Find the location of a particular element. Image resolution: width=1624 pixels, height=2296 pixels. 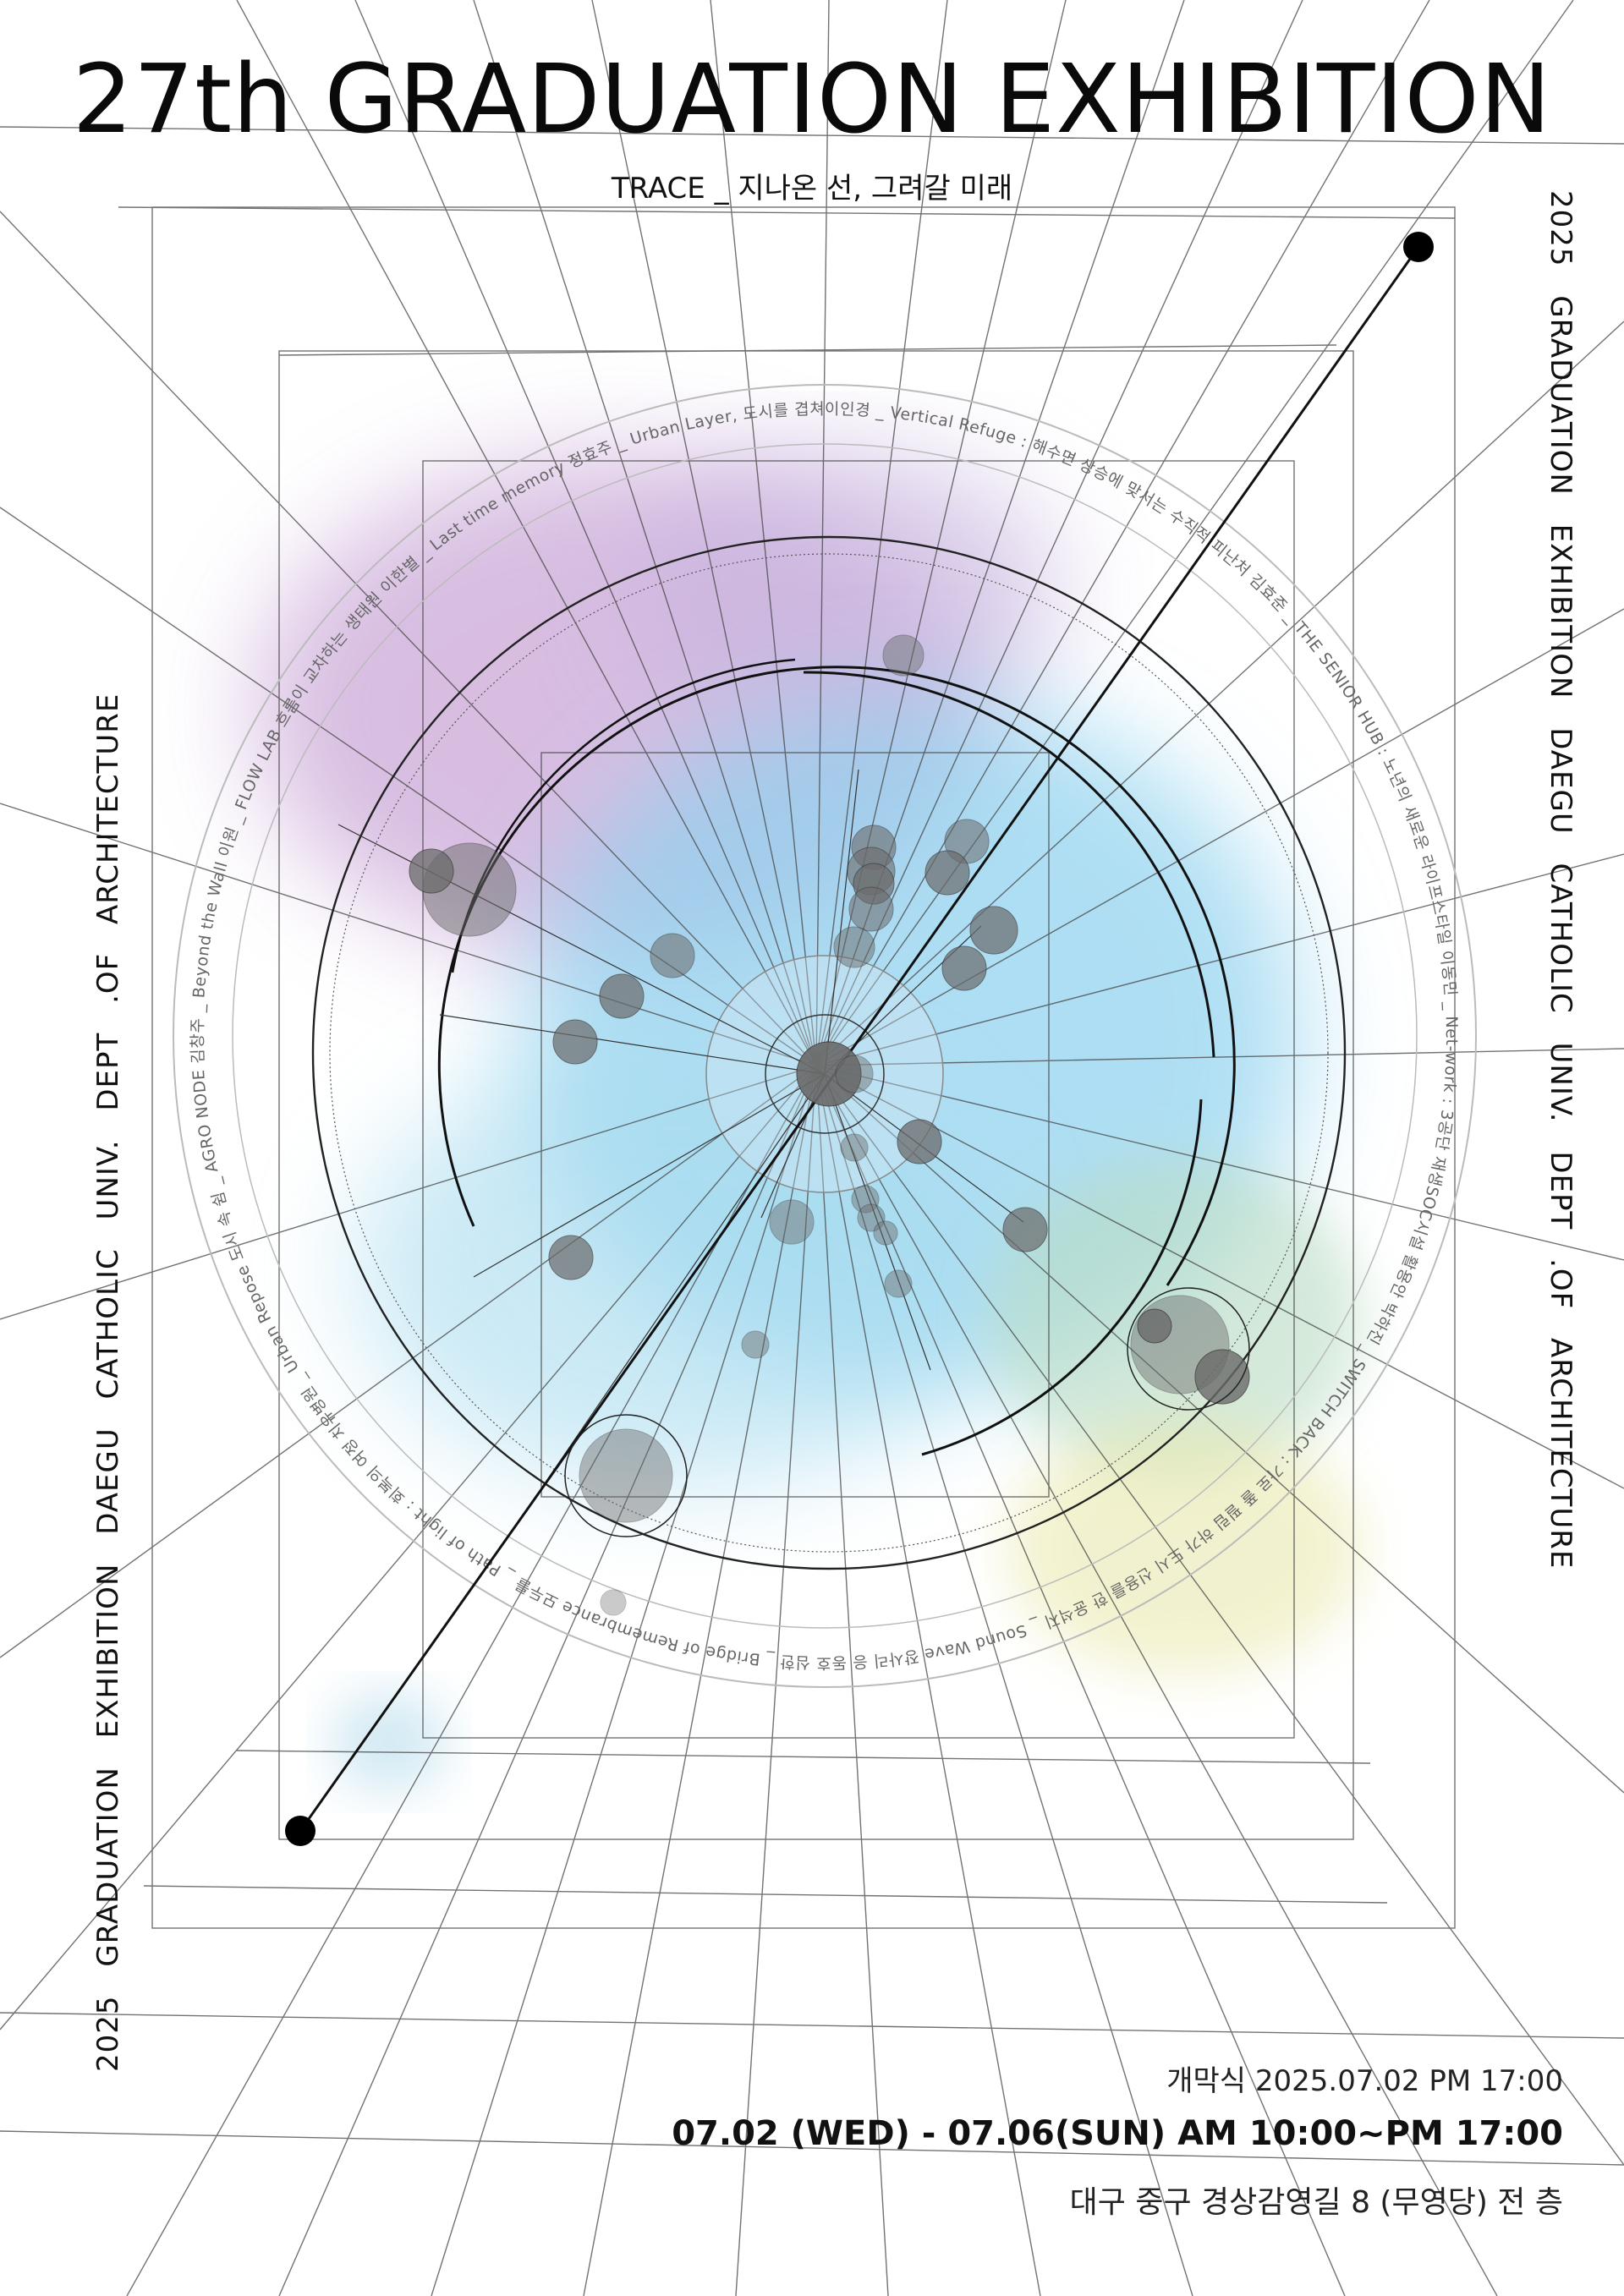

wash-green is located at coordinates (1176, 1319).